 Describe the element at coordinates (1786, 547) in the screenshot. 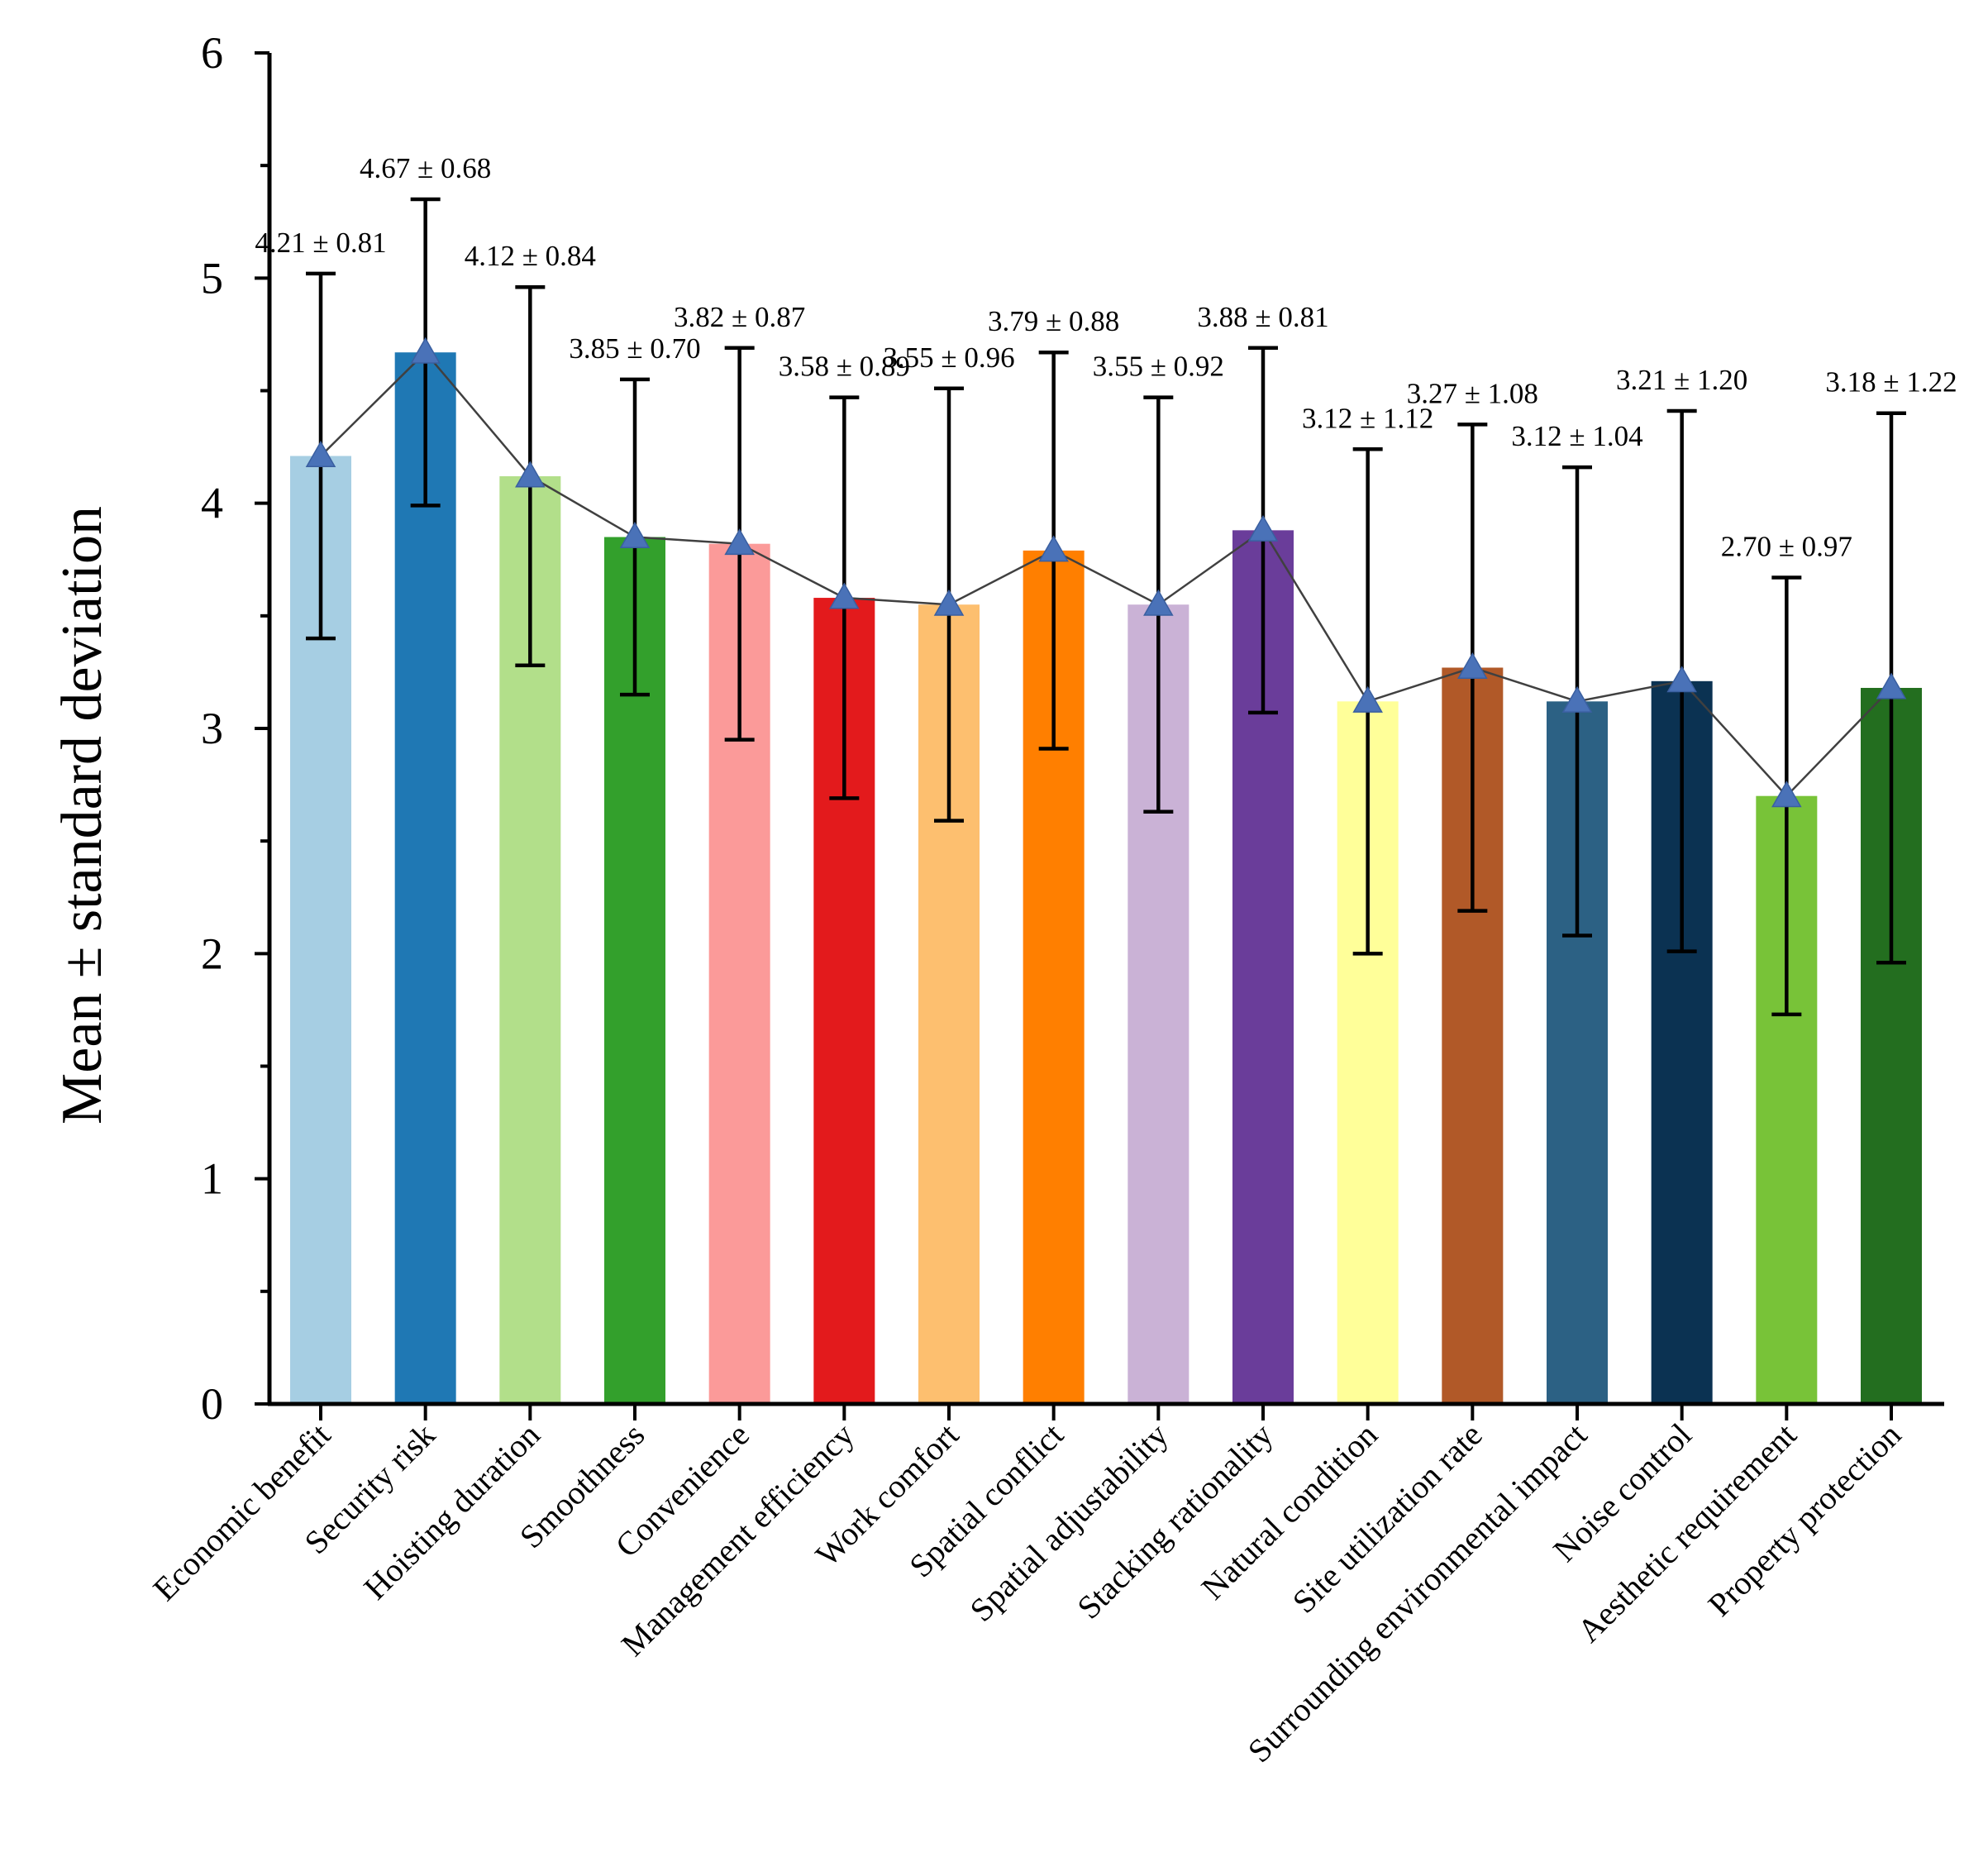

I see `data-label: 2.70 ± 0.97` at that location.